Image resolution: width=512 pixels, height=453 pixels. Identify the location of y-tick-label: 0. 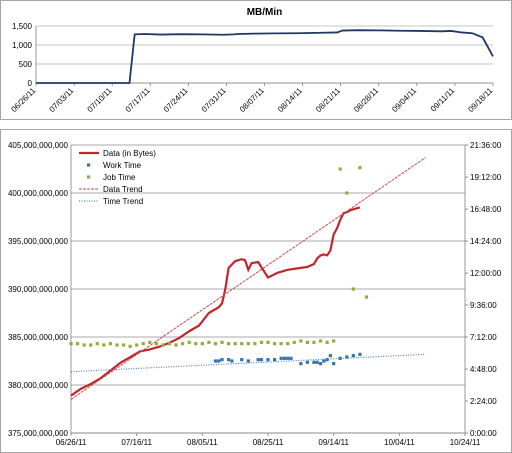
(30, 83).